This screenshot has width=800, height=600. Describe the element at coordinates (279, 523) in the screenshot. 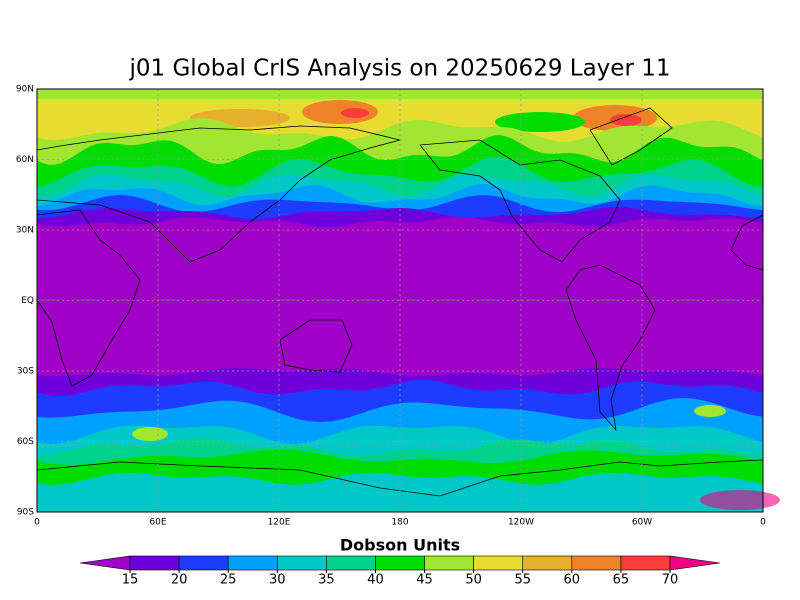

I see `lon-label: 120E` at that location.